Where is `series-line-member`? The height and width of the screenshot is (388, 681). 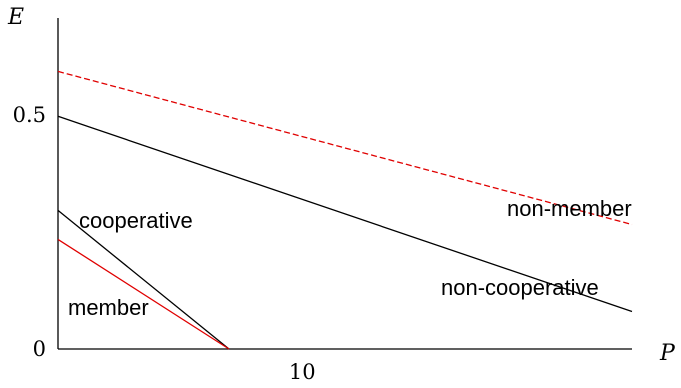
series-line-member is located at coordinates (143, 294).